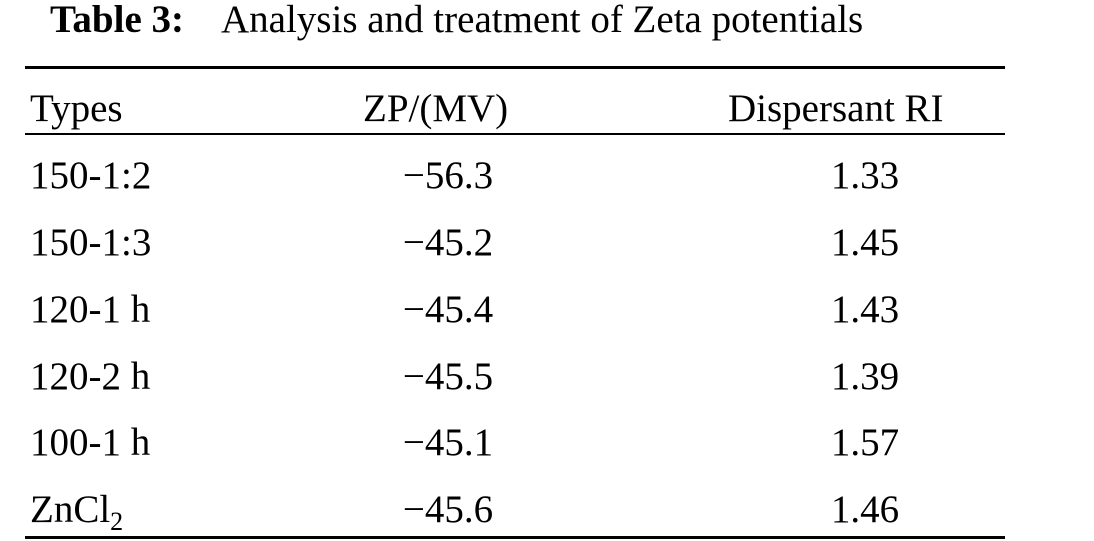 The width and height of the screenshot is (1094, 541). What do you see at coordinates (865, 376) in the screenshot?
I see `table-row-ri: 1.39` at bounding box center [865, 376].